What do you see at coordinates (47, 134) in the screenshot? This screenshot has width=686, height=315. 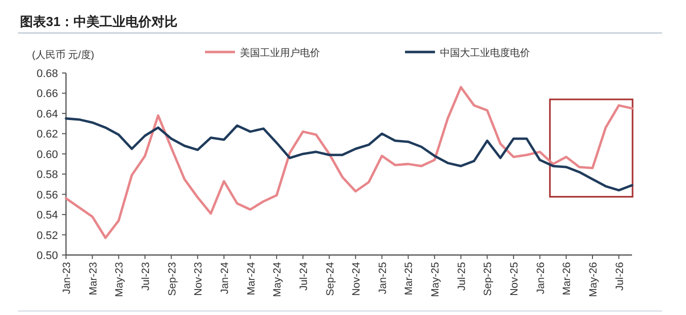 I see `y-tick-label: 0.62` at bounding box center [47, 134].